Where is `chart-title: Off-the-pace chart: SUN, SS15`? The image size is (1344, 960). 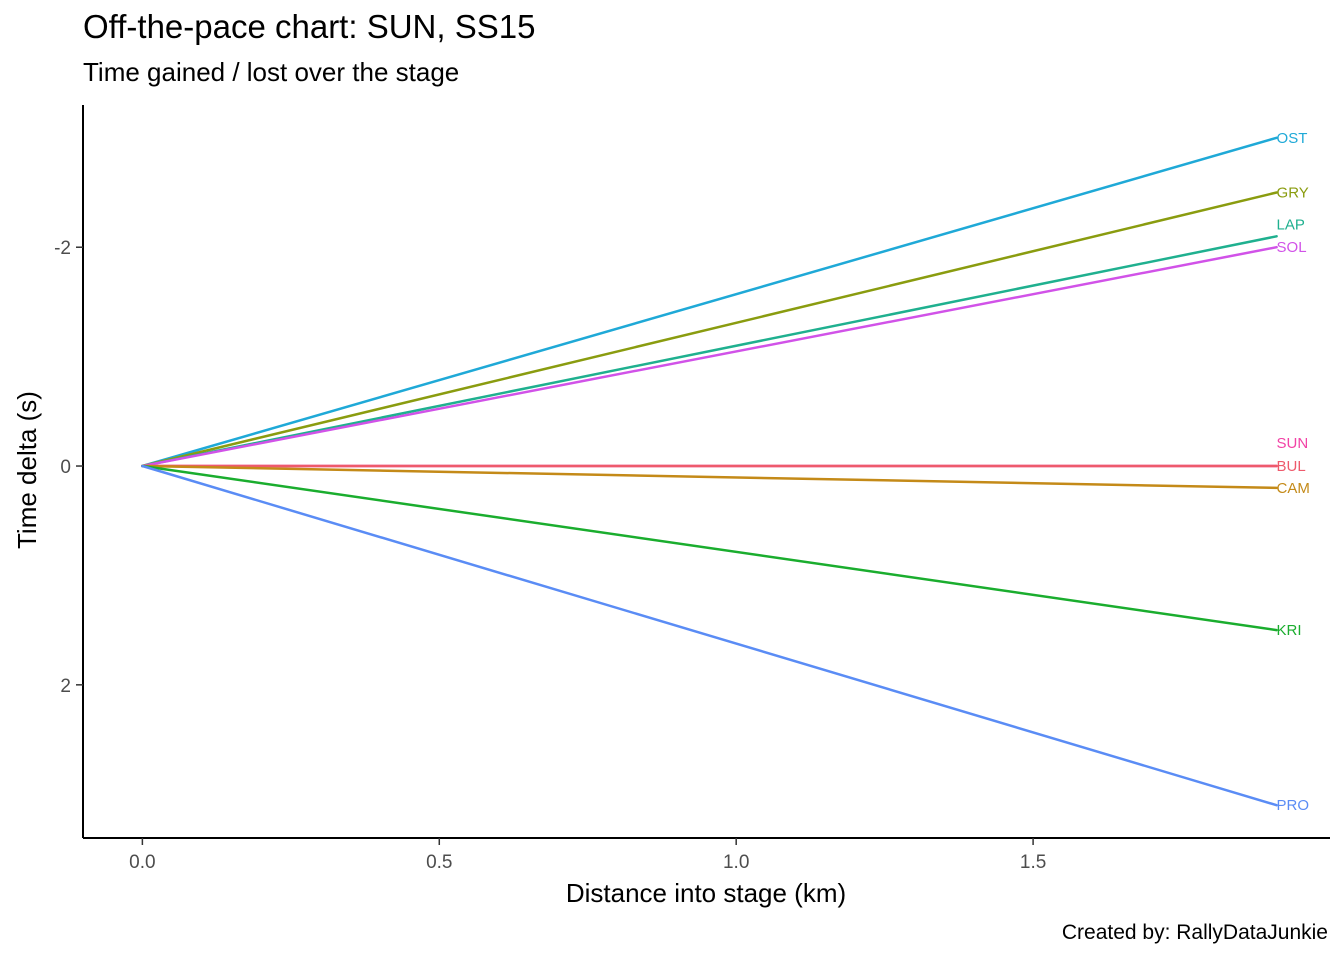
chart-title: Off-the-pace chart: SUN, SS15 is located at coordinates (309, 26).